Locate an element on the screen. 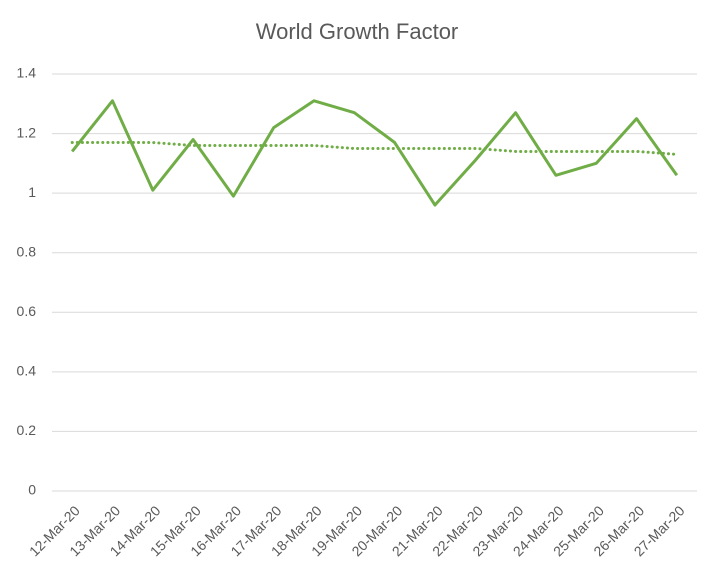  trend-line is located at coordinates (374, 148).